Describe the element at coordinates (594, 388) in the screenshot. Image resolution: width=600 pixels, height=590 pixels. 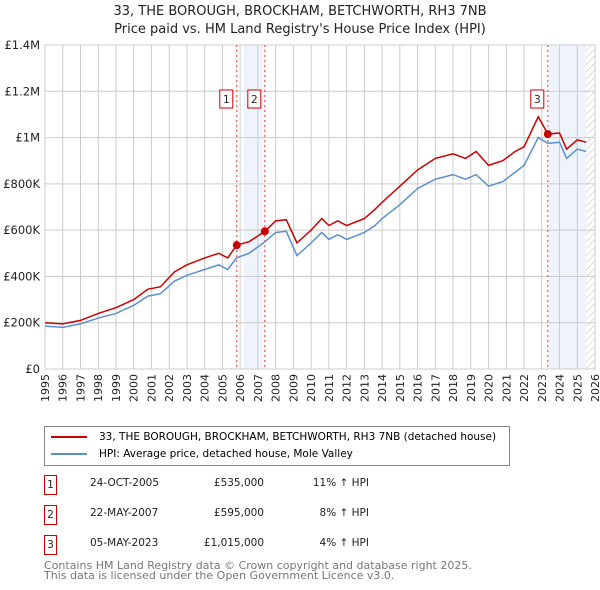
I see `x-tick-label: 2026` at that location.